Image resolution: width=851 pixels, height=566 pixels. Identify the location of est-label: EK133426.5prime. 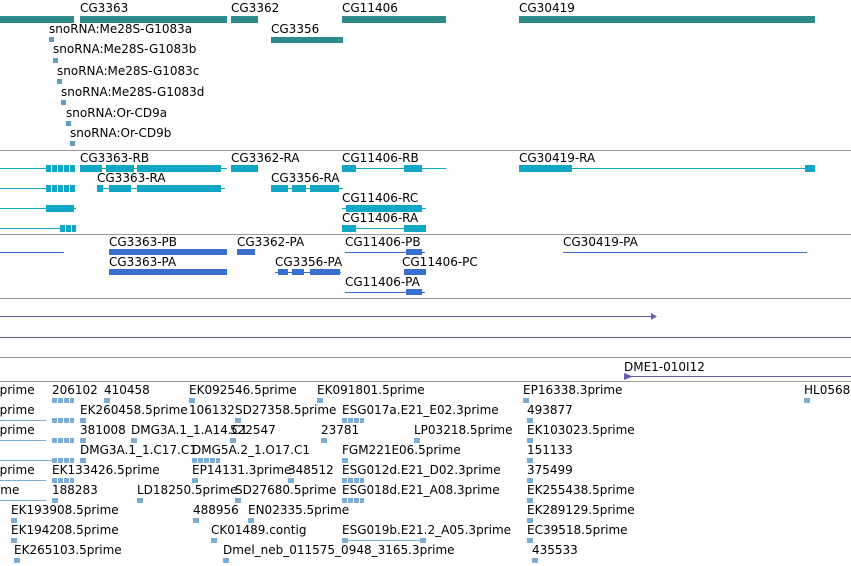
(106, 470).